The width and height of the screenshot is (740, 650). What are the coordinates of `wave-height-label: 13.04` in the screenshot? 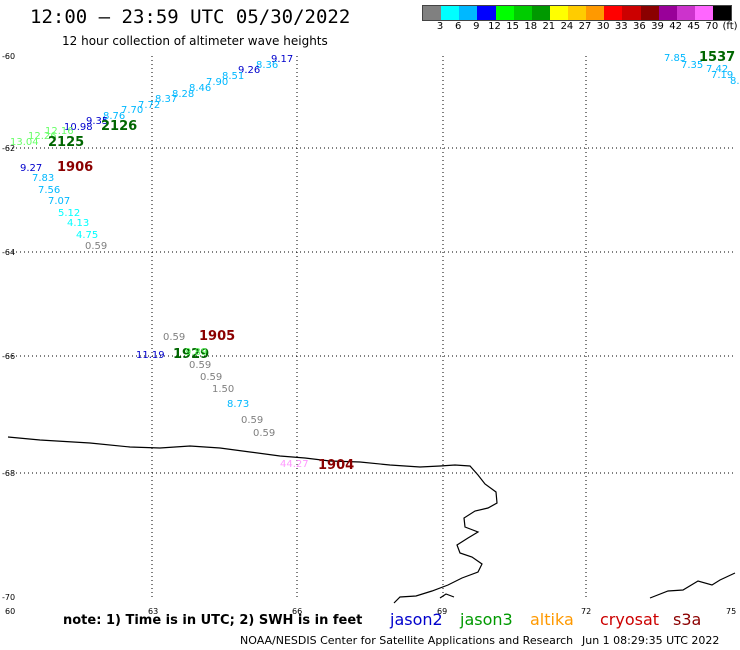 It's located at (24, 142).